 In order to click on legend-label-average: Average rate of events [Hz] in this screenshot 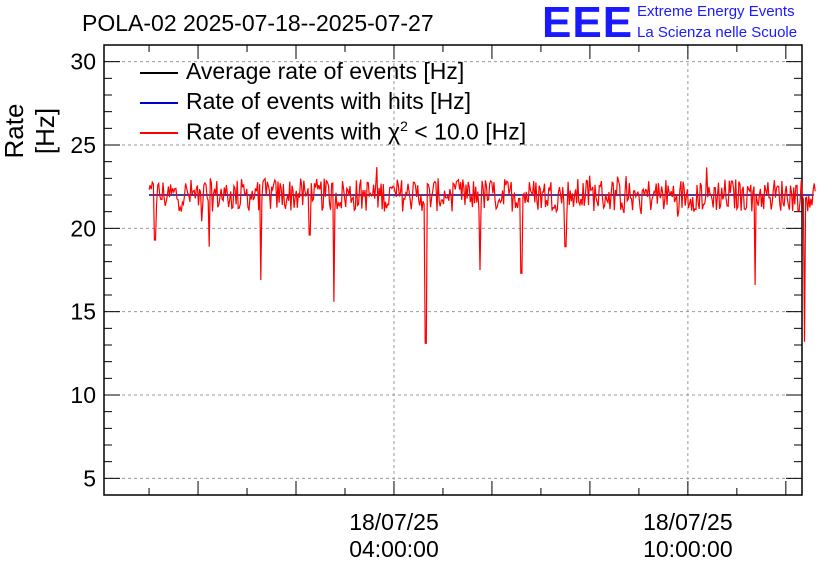, I will do `click(325, 71)`.